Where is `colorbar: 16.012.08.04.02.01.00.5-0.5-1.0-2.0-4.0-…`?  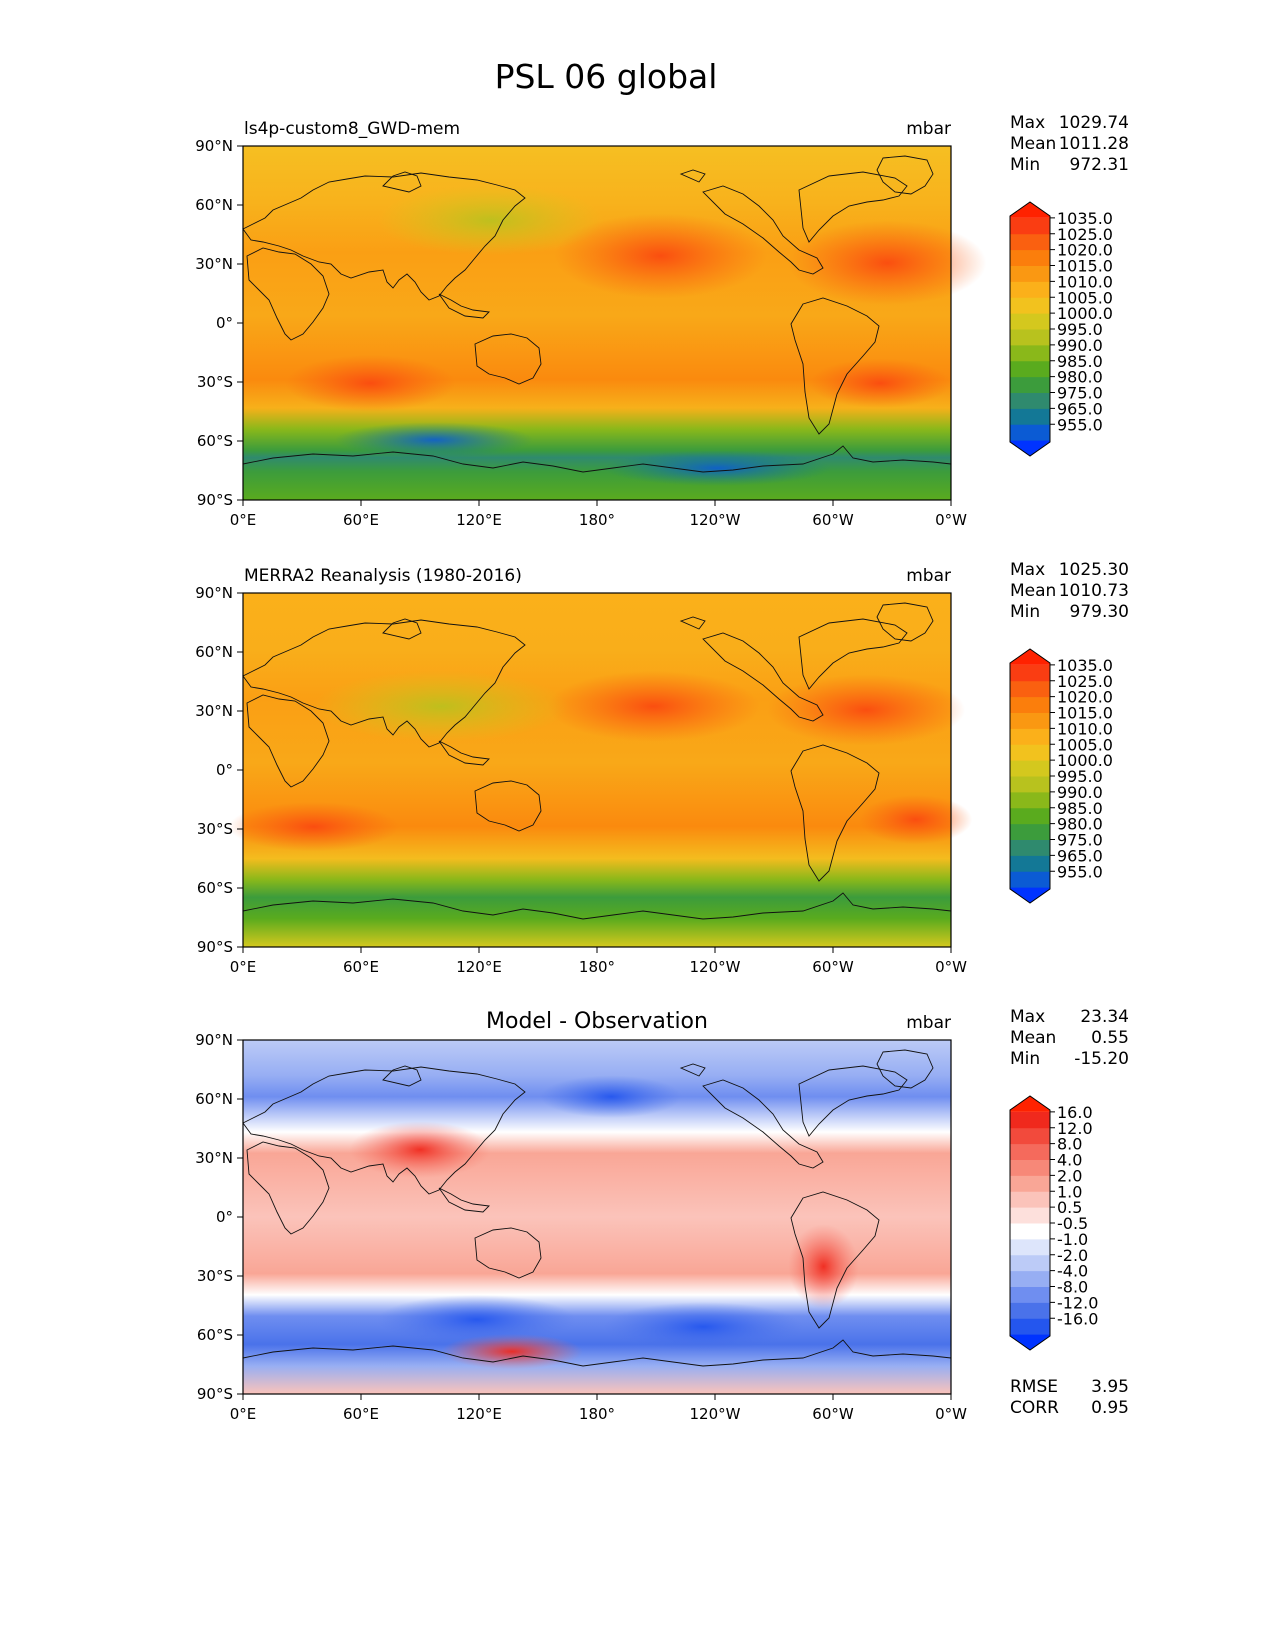 colorbar: 16.012.08.04.02.01.00.5-0.5-1.0-2.0-4.0-… is located at coordinates (1053, 1223).